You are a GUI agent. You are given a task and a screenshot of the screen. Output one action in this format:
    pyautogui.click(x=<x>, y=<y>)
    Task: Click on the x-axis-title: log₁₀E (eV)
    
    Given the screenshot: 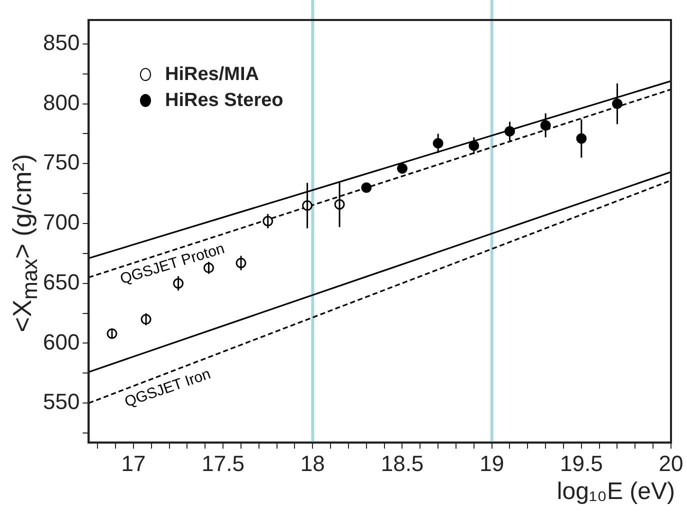 What is the action you would take?
    pyautogui.click(x=615, y=492)
    